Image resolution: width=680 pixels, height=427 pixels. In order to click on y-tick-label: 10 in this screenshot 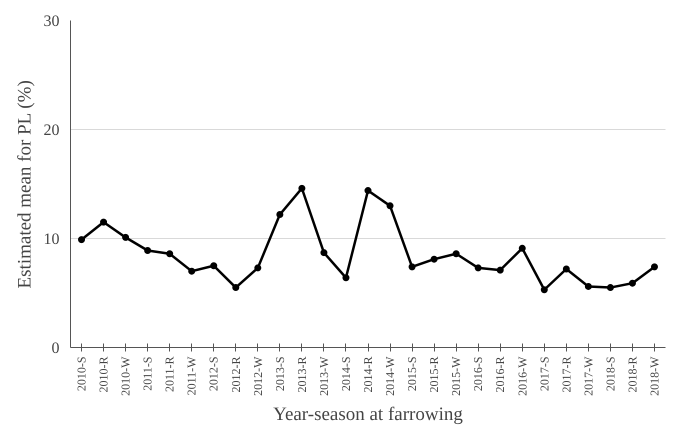, I will do `click(52, 239)`.